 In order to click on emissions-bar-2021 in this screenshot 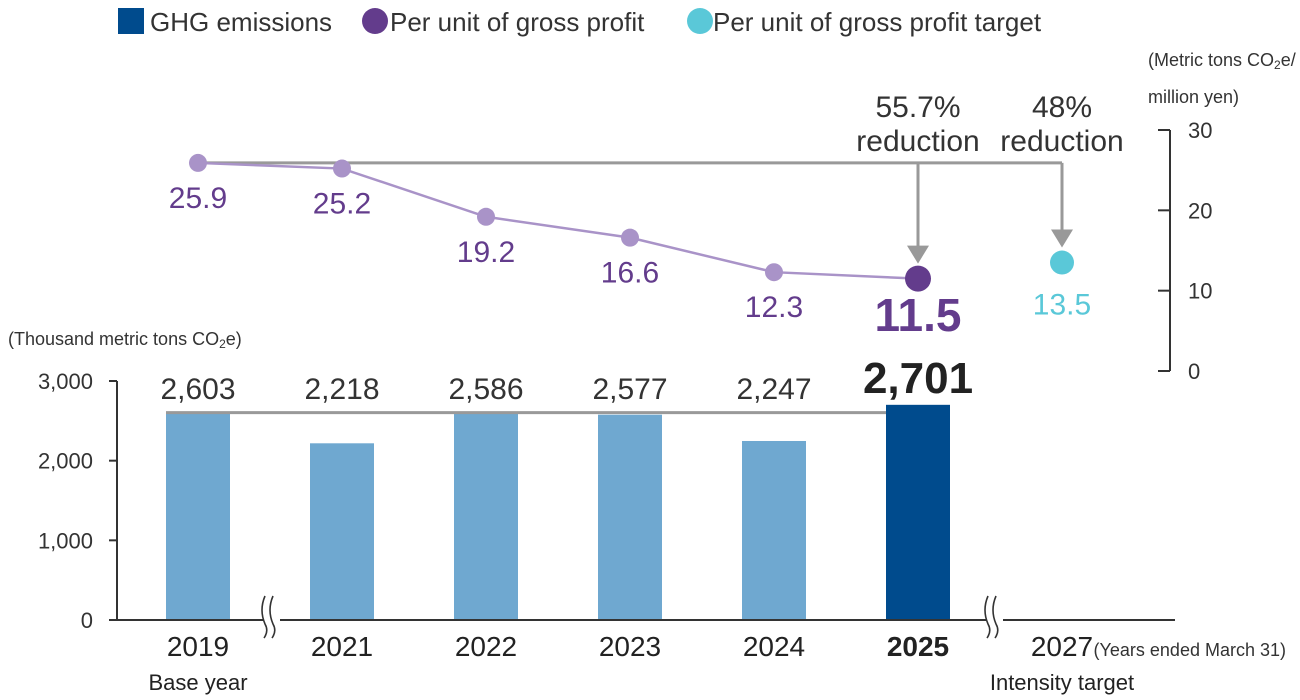, I will do `click(342, 531)`.